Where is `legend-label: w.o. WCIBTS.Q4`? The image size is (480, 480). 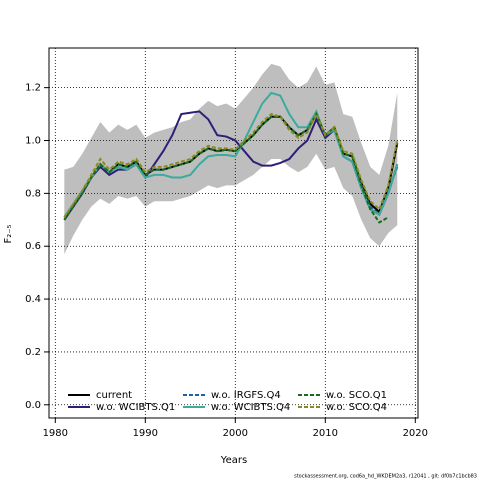 legend-label: w.o. WCIBTS.Q4 is located at coordinates (250, 407).